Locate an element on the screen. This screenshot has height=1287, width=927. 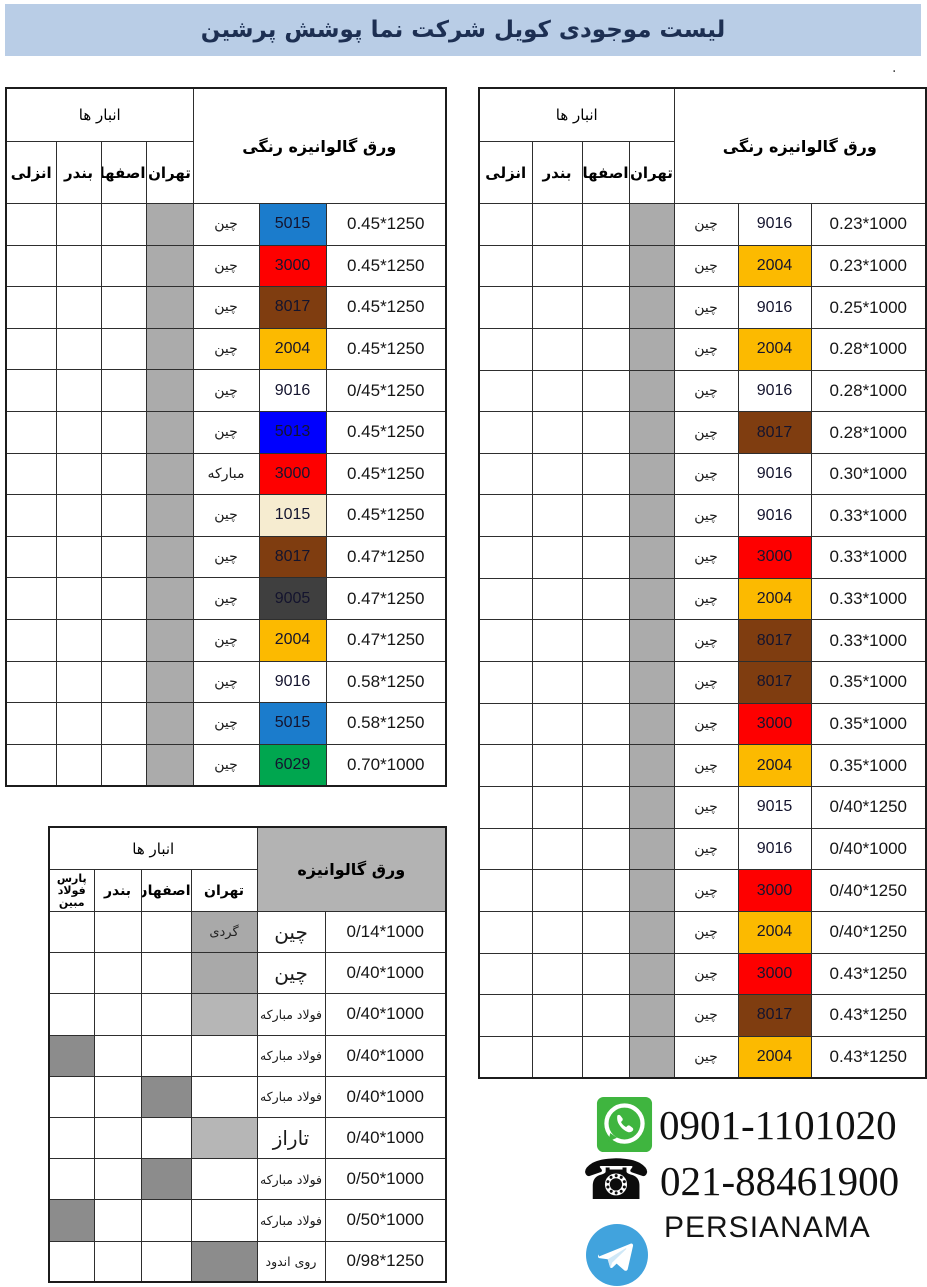
phone-icon: ☎ is located at coordinates (616, 1180).